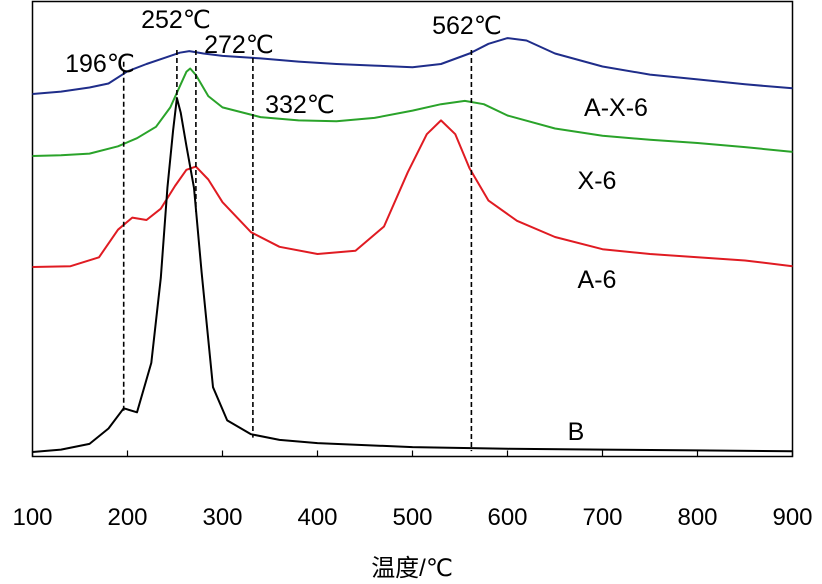 This screenshot has height=584, width=822. I want to click on series-labels: A-X-6 X-6 A-6 B, so click(608, 270).